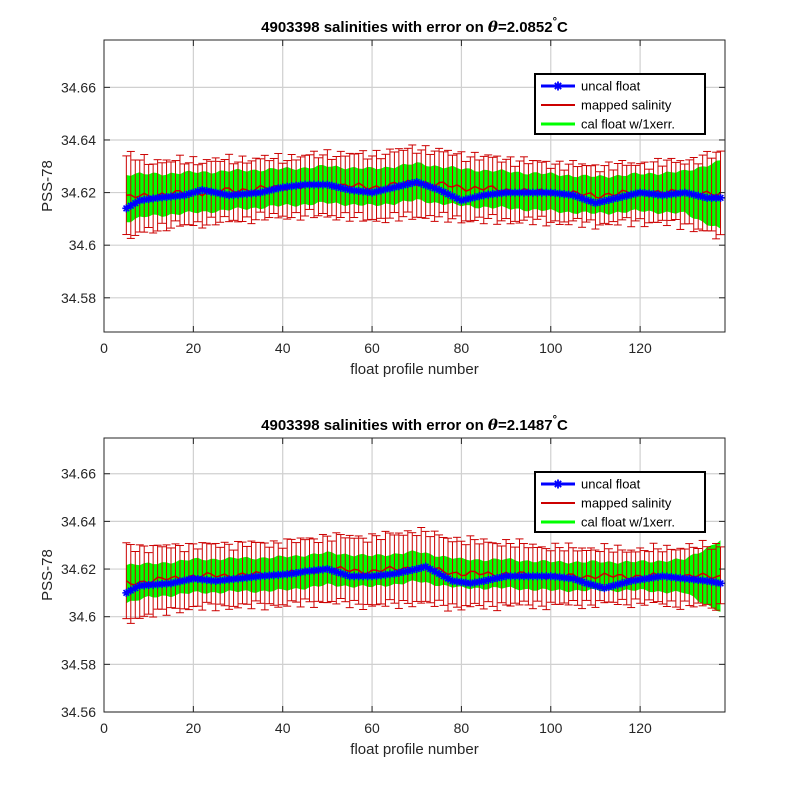 This screenshot has height=800, width=800. Describe the element at coordinates (640, 348) in the screenshot. I see `x-tick-label: 120` at that location.